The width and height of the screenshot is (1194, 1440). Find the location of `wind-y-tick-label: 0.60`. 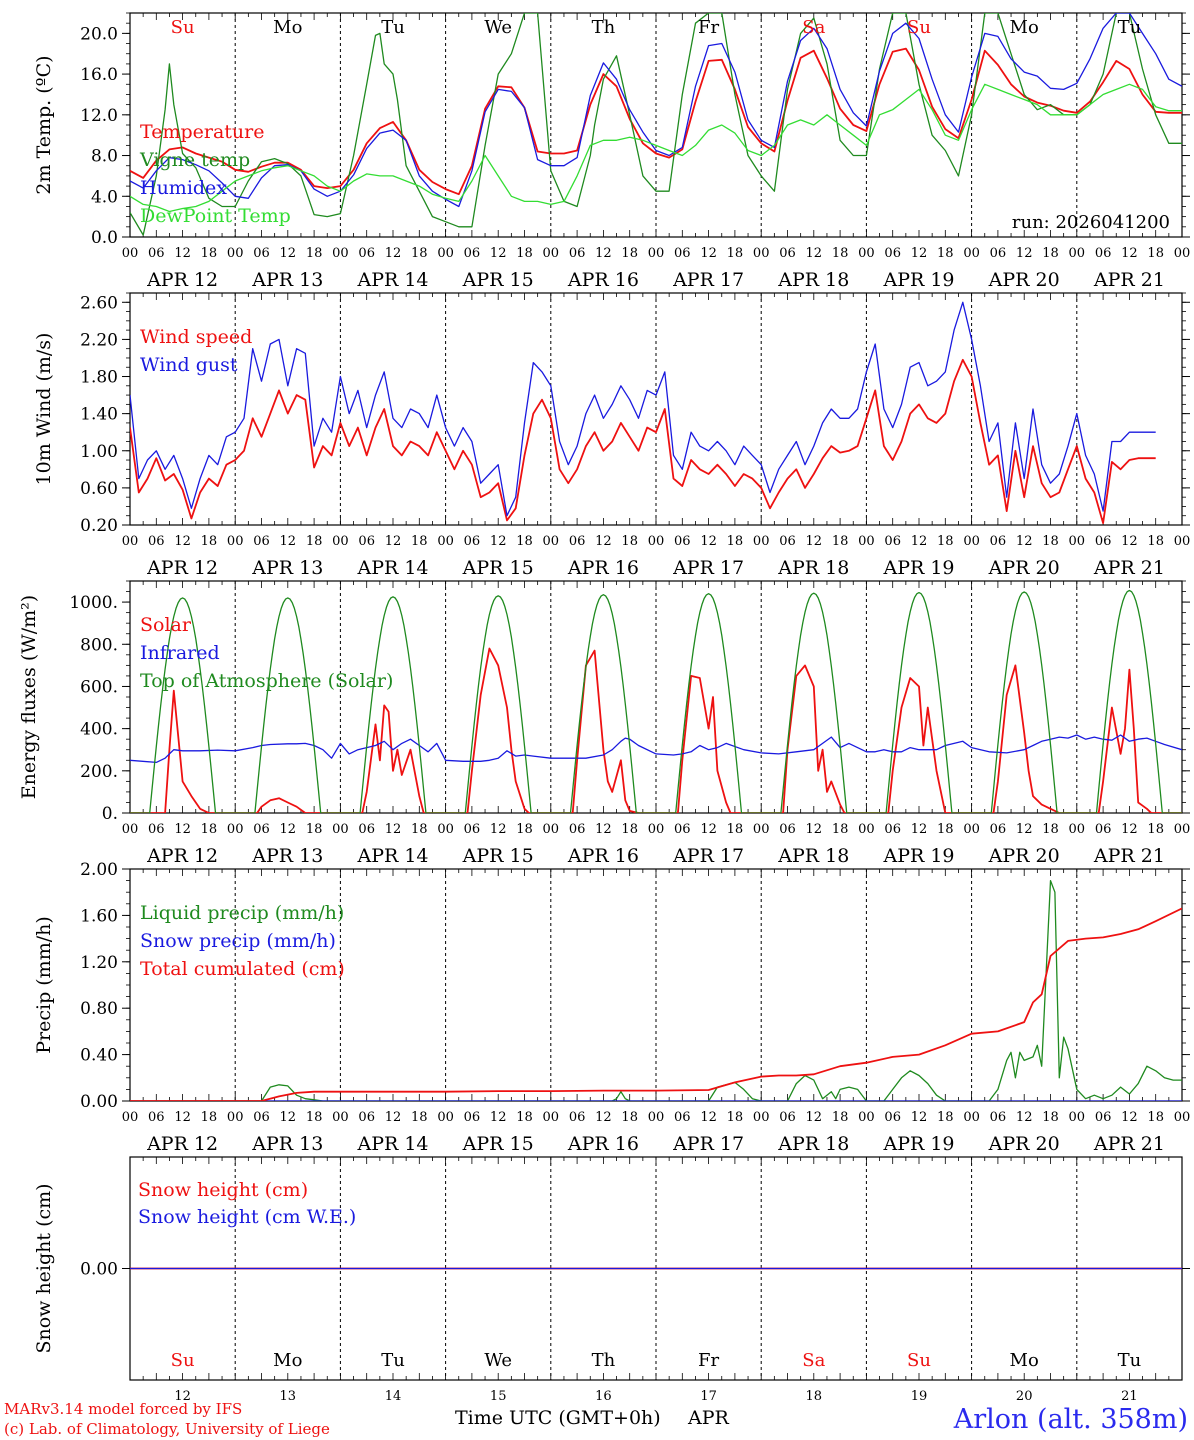

wind-y-tick-label: 0.60 is located at coordinates (99, 489).